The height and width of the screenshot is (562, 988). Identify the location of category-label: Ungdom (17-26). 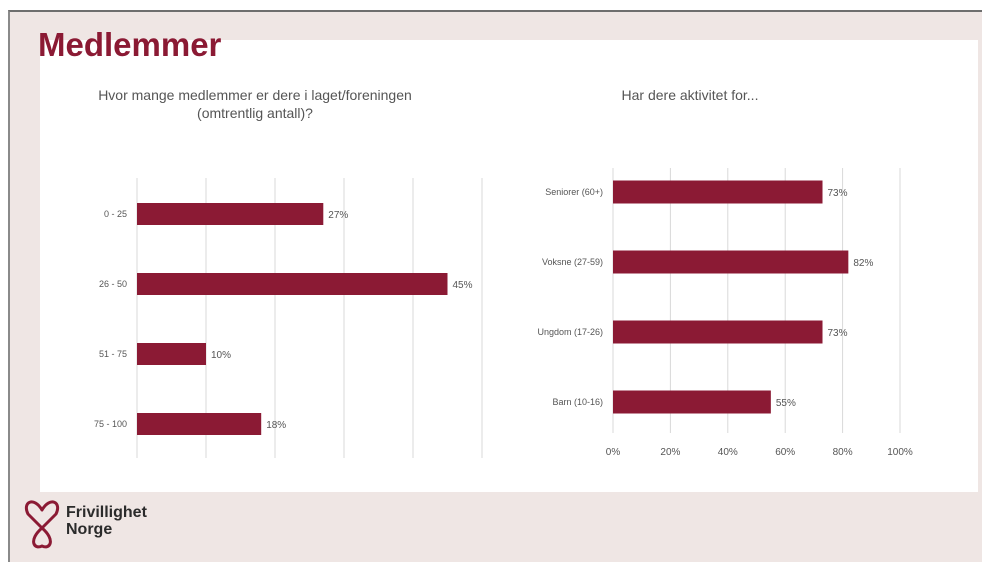
(570, 332).